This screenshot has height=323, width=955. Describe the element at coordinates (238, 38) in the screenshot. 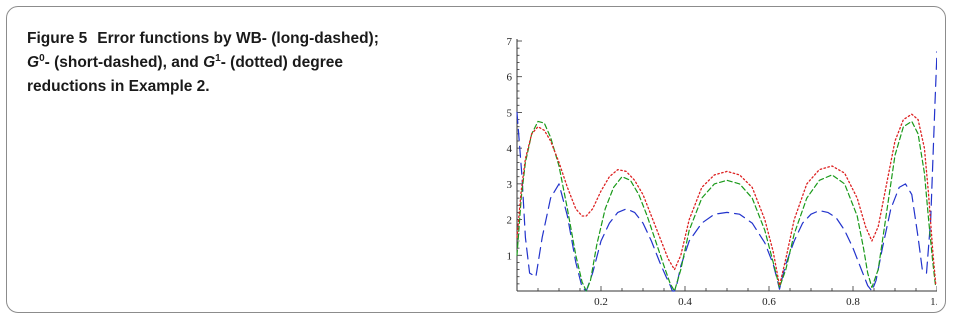

I see `caption-line-1: Error functions by WB- (long-dashed);` at that location.